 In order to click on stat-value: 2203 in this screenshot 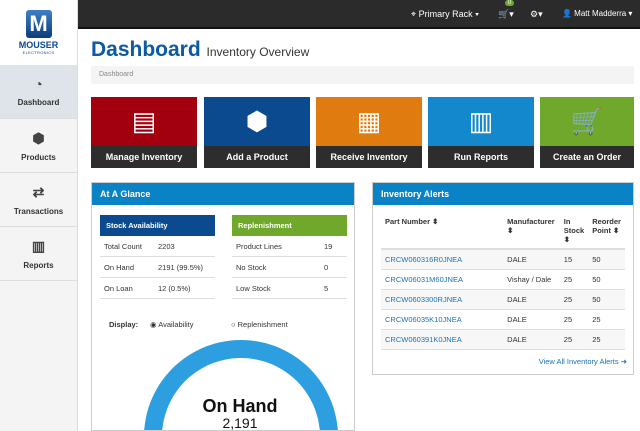, I will do `click(166, 246)`.